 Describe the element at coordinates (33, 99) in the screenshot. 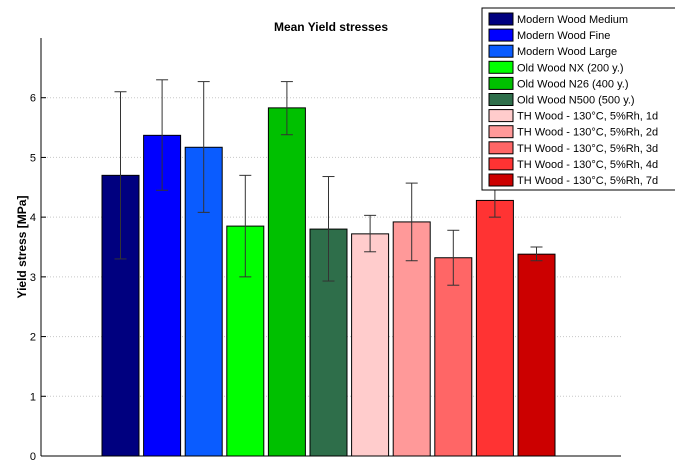

I see `y-tick-label-6: 6` at that location.